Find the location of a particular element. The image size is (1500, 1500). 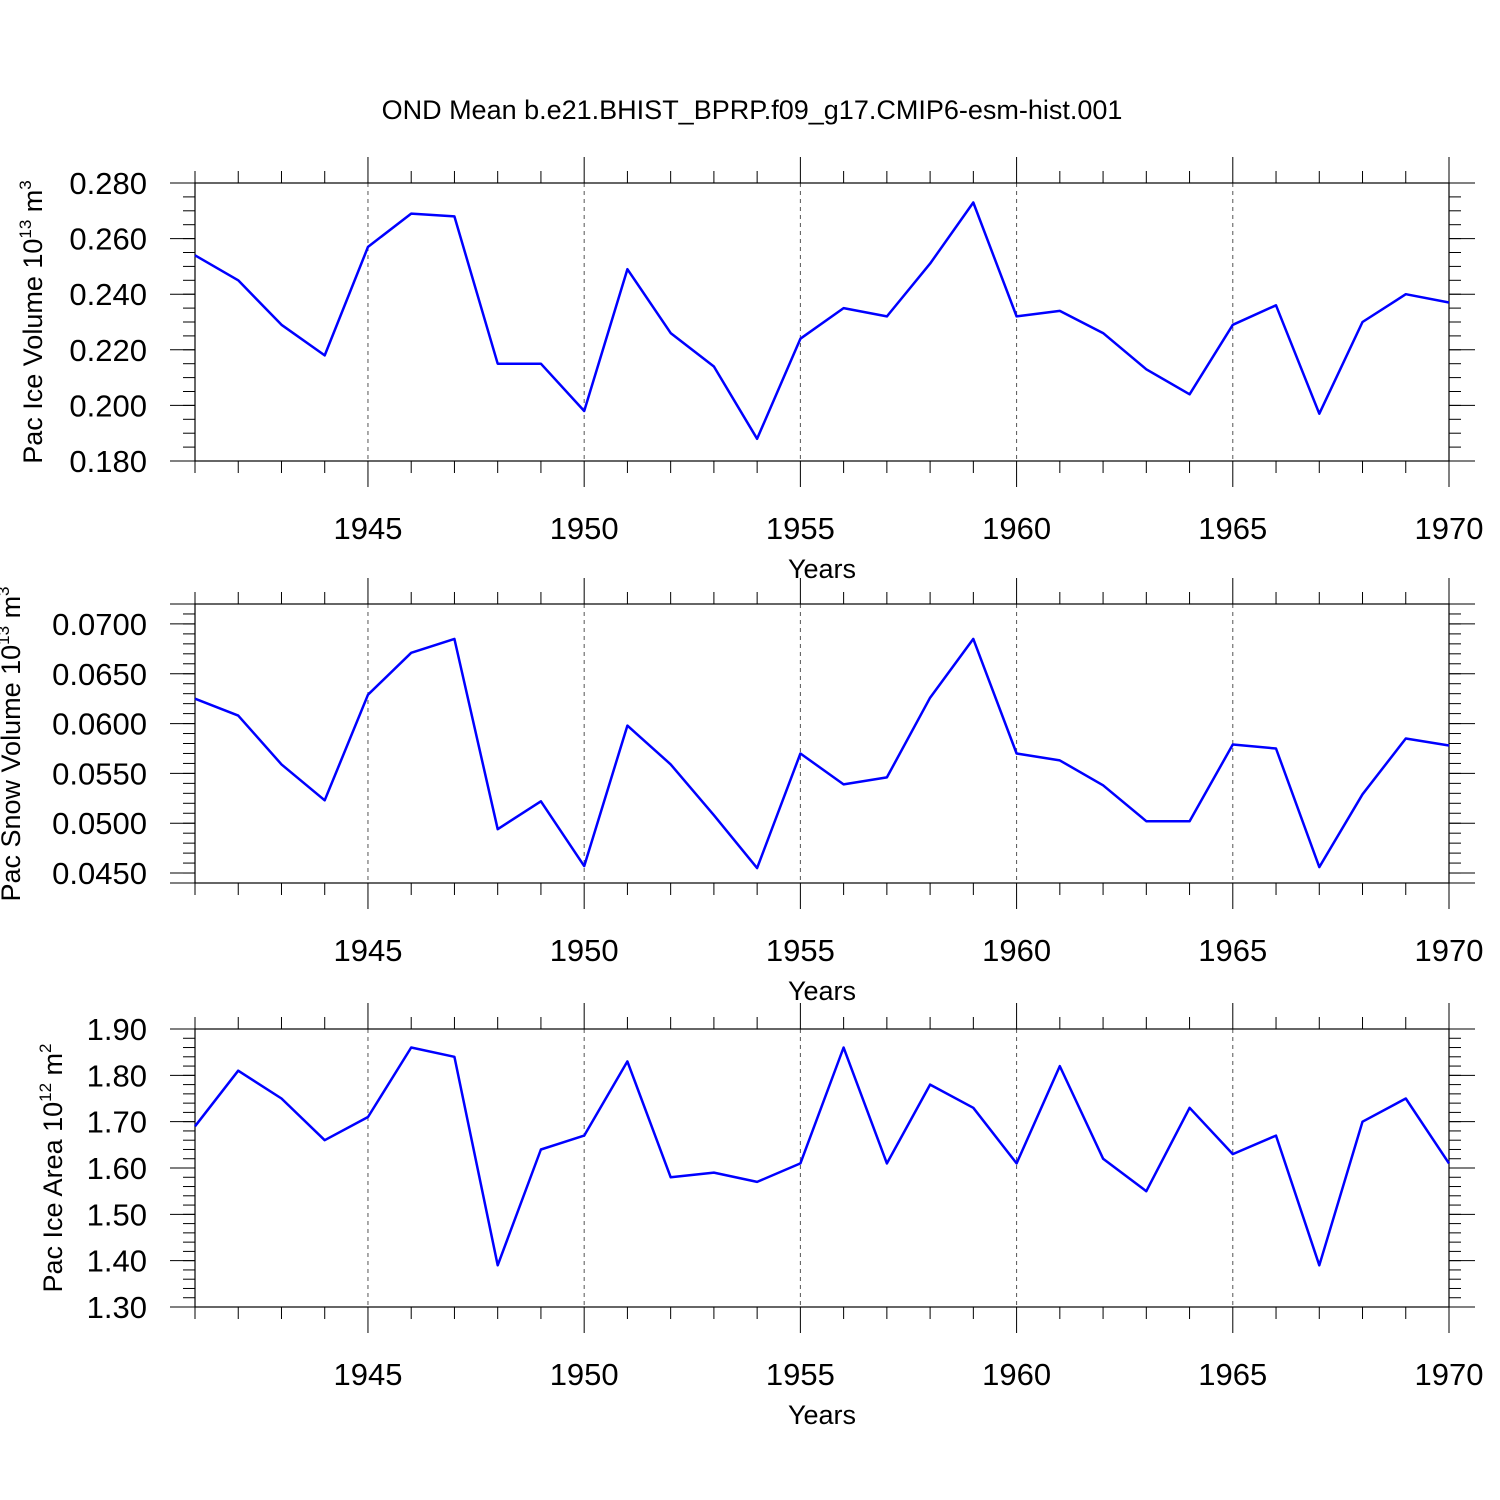

y-tick-label: 0.0700 is located at coordinates (99, 624).